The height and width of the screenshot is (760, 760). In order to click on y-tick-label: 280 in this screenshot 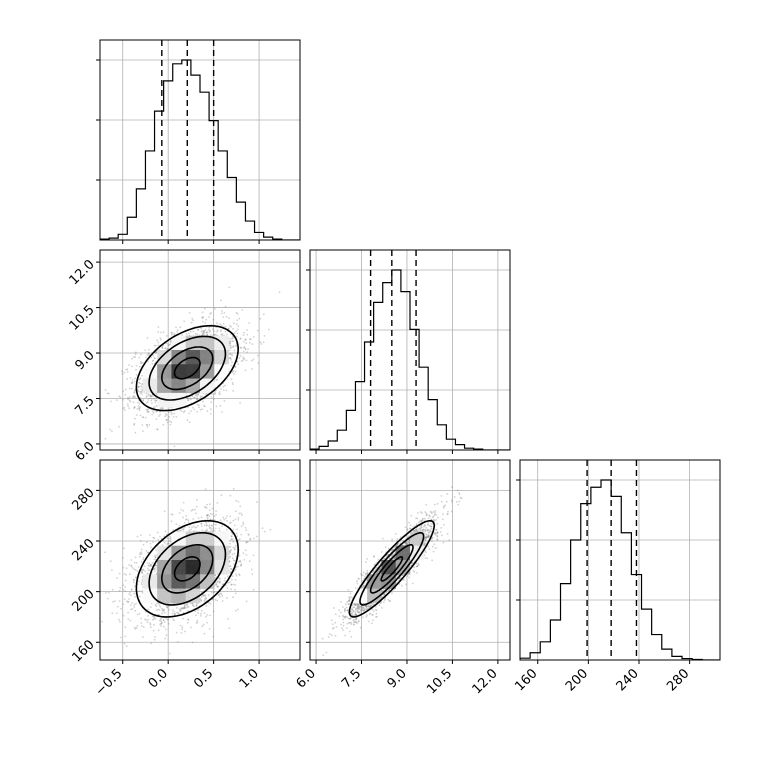, I will do `click(83, 499)`.